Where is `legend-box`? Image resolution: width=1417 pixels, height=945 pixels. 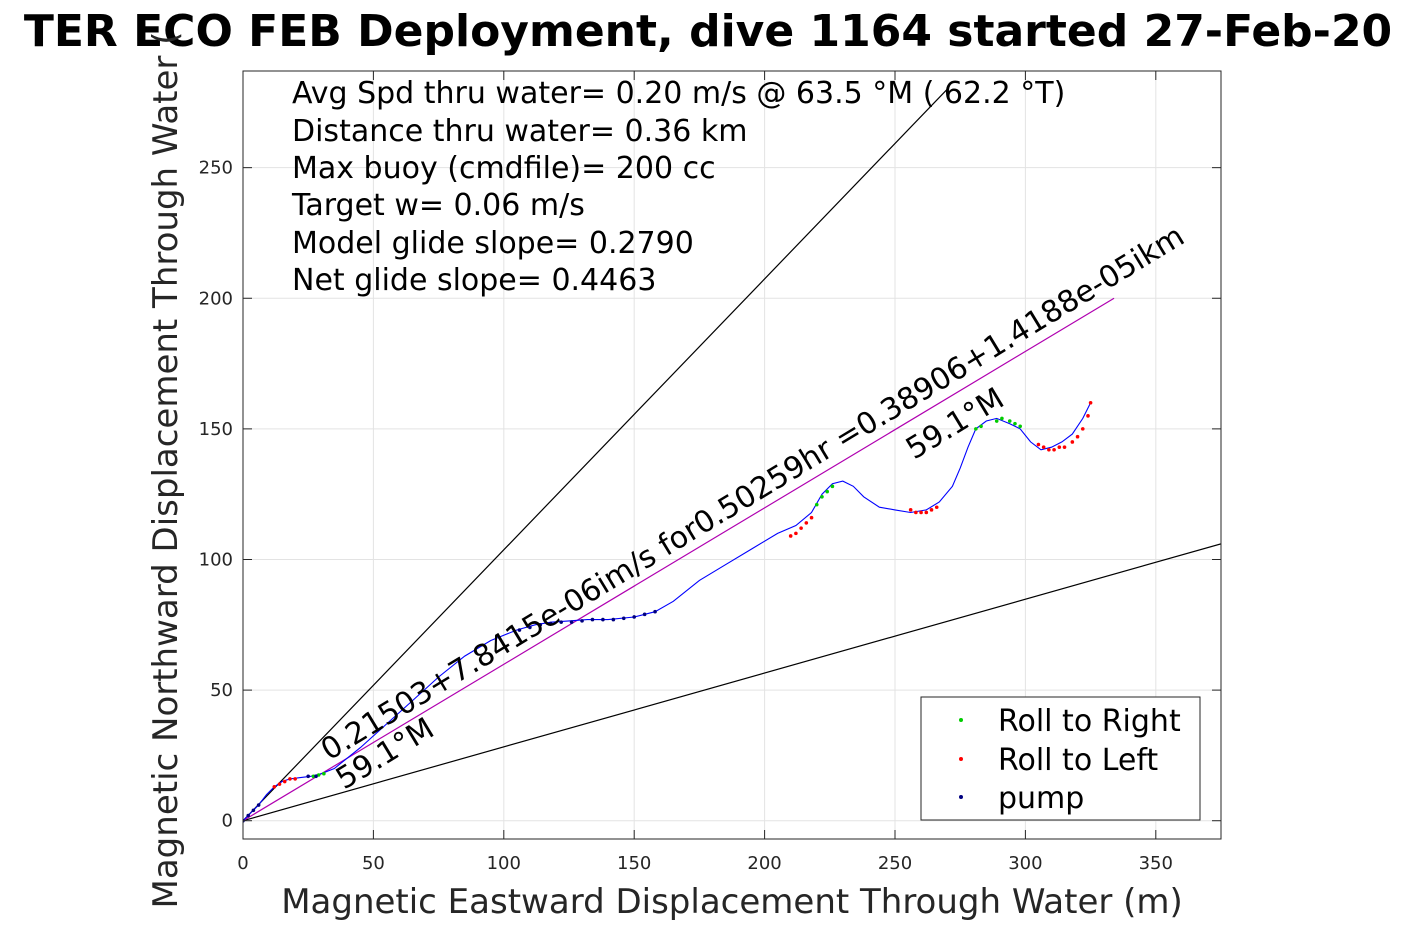
legend-box is located at coordinates (1060, 758).